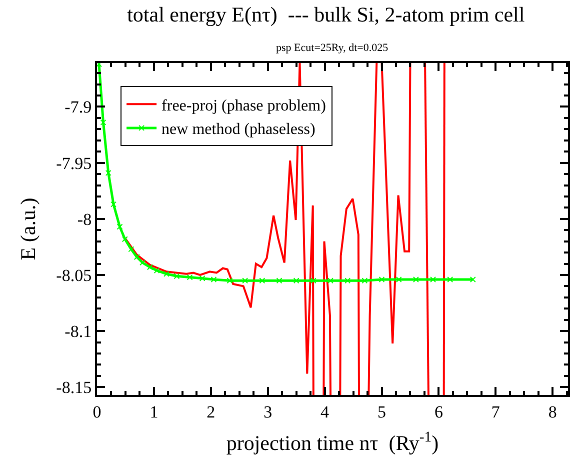 The width and height of the screenshot is (582, 463). Describe the element at coordinates (239, 129) in the screenshot. I see `legend-label: new method (phaseless)` at that location.